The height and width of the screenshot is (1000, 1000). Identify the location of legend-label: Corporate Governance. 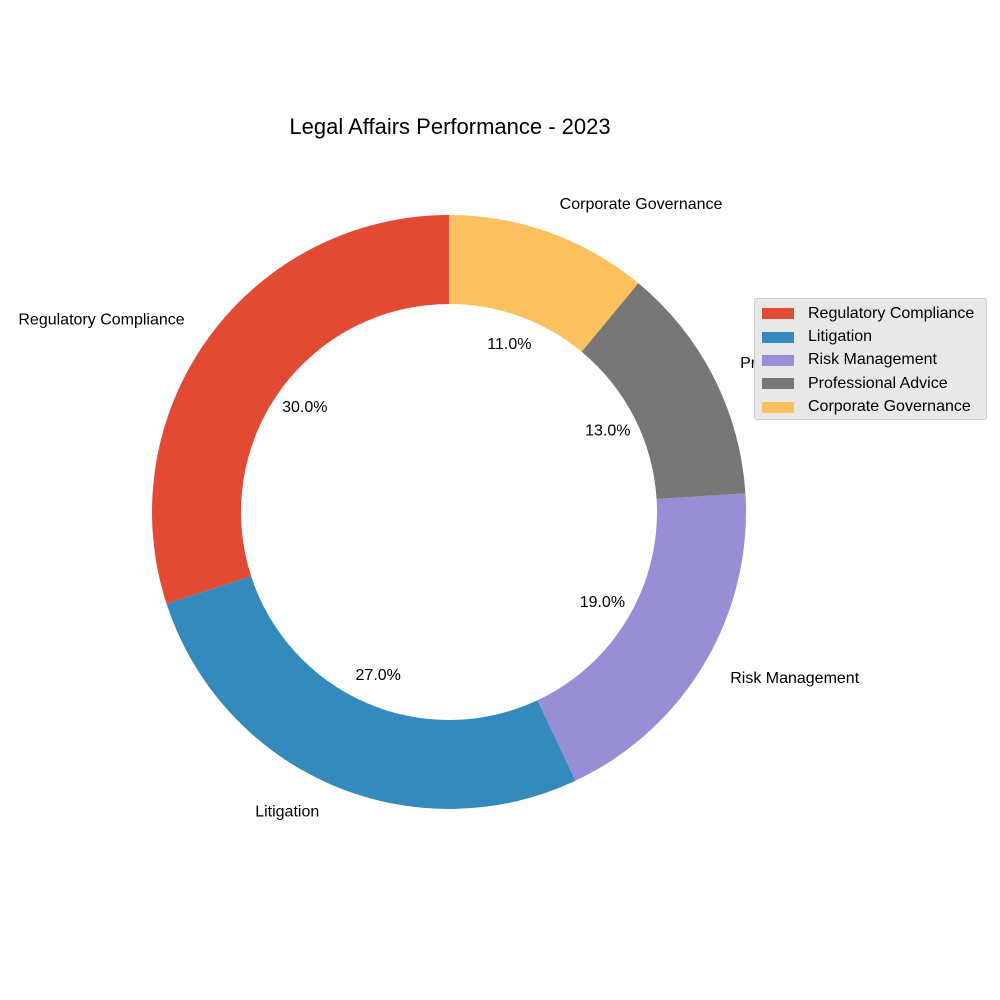
(889, 407).